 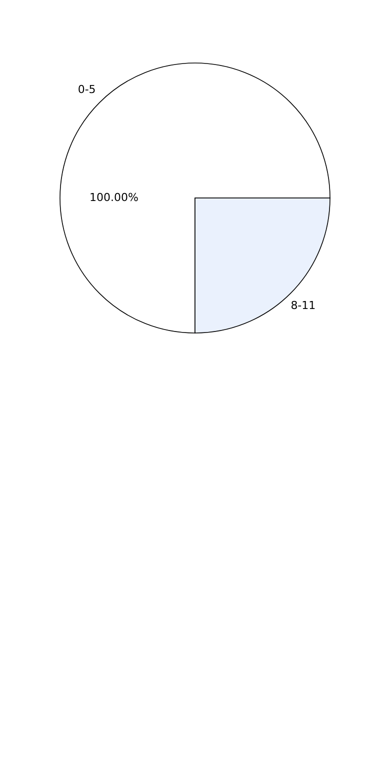 I want to click on slice-label: 0-5, so click(x=87, y=89).